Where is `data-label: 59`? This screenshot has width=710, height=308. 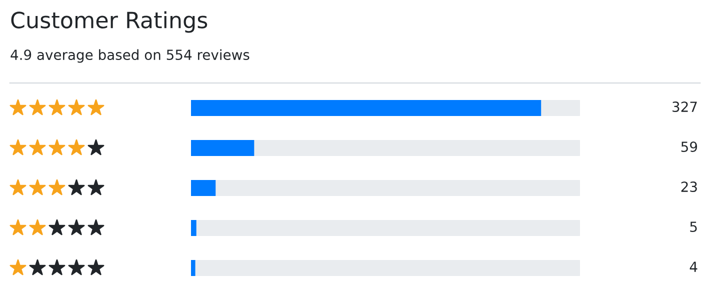
data-label: 59 is located at coordinates (689, 147).